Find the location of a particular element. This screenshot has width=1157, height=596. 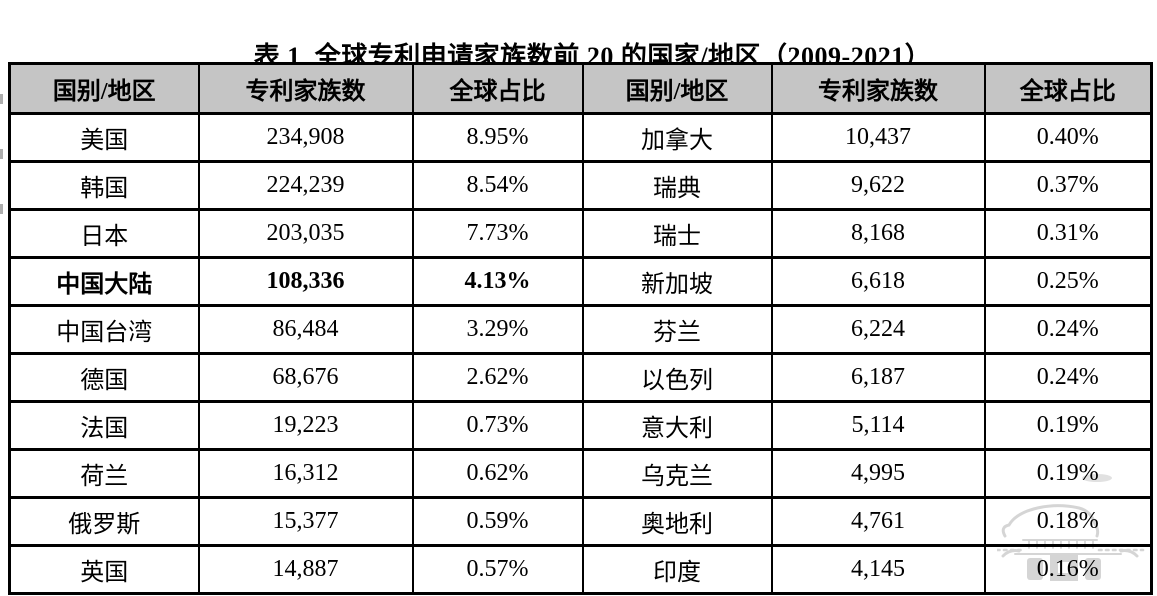

cell-share: 3.29% is located at coordinates (497, 329).